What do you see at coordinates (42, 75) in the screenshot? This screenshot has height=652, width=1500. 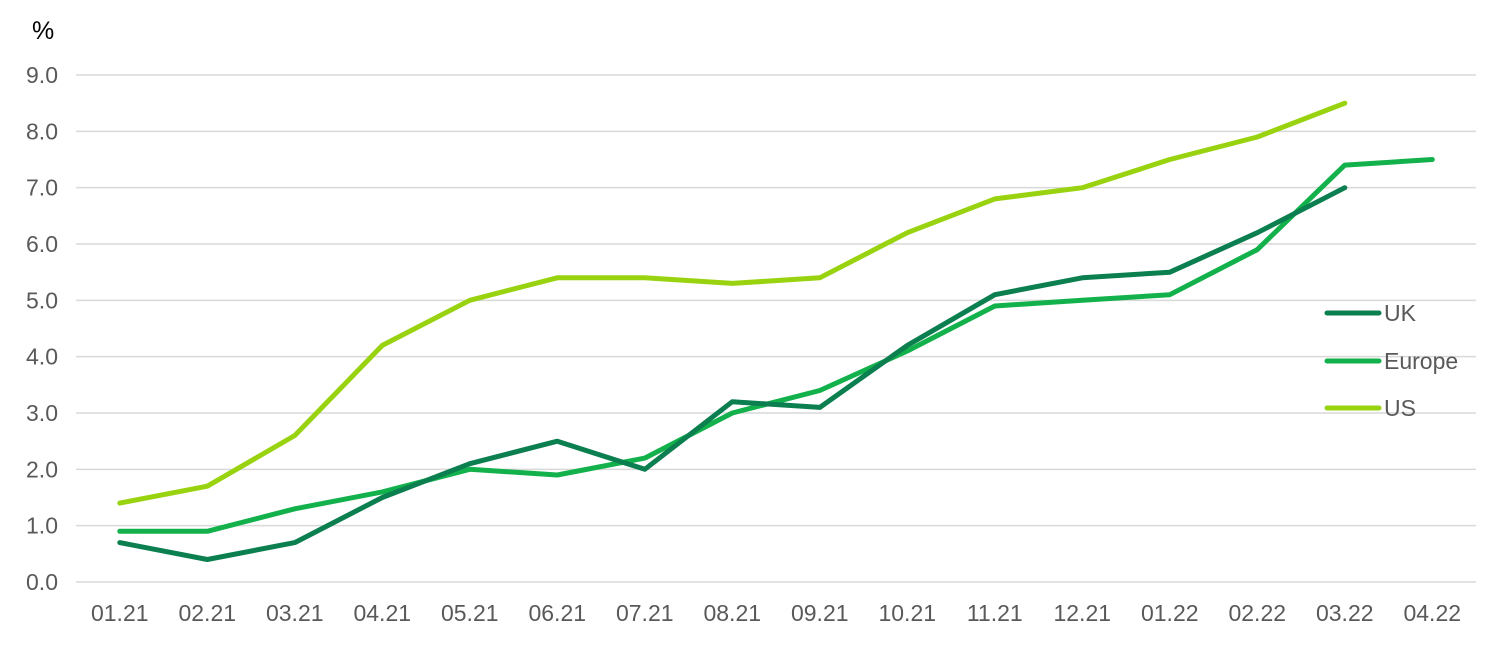 I see `y-tick-label: 9.0` at bounding box center [42, 75].